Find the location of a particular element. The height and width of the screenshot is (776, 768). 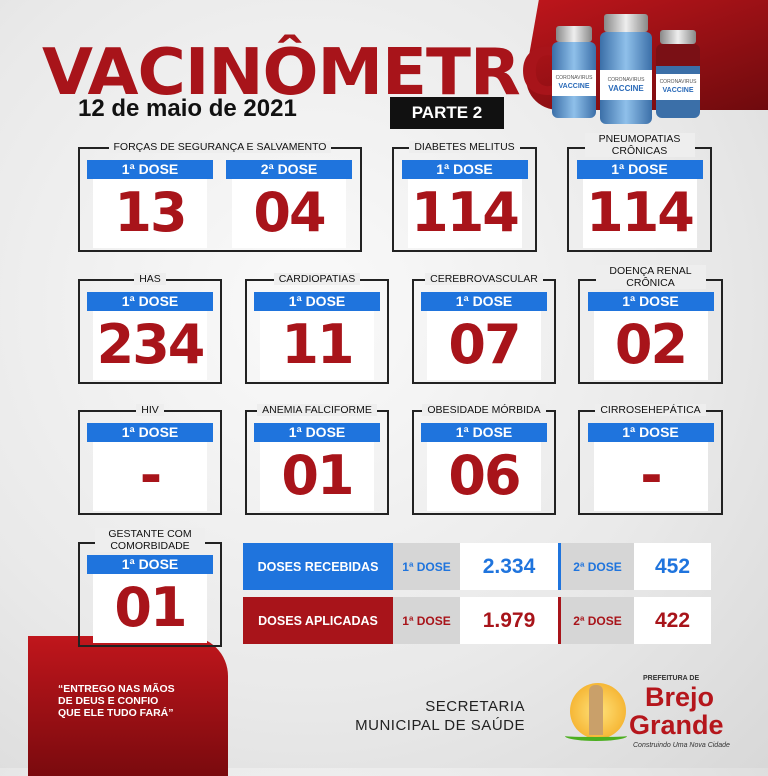

category-card: CARDIOPATIAS 1ª DOSE 11 is located at coordinates (317, 328).